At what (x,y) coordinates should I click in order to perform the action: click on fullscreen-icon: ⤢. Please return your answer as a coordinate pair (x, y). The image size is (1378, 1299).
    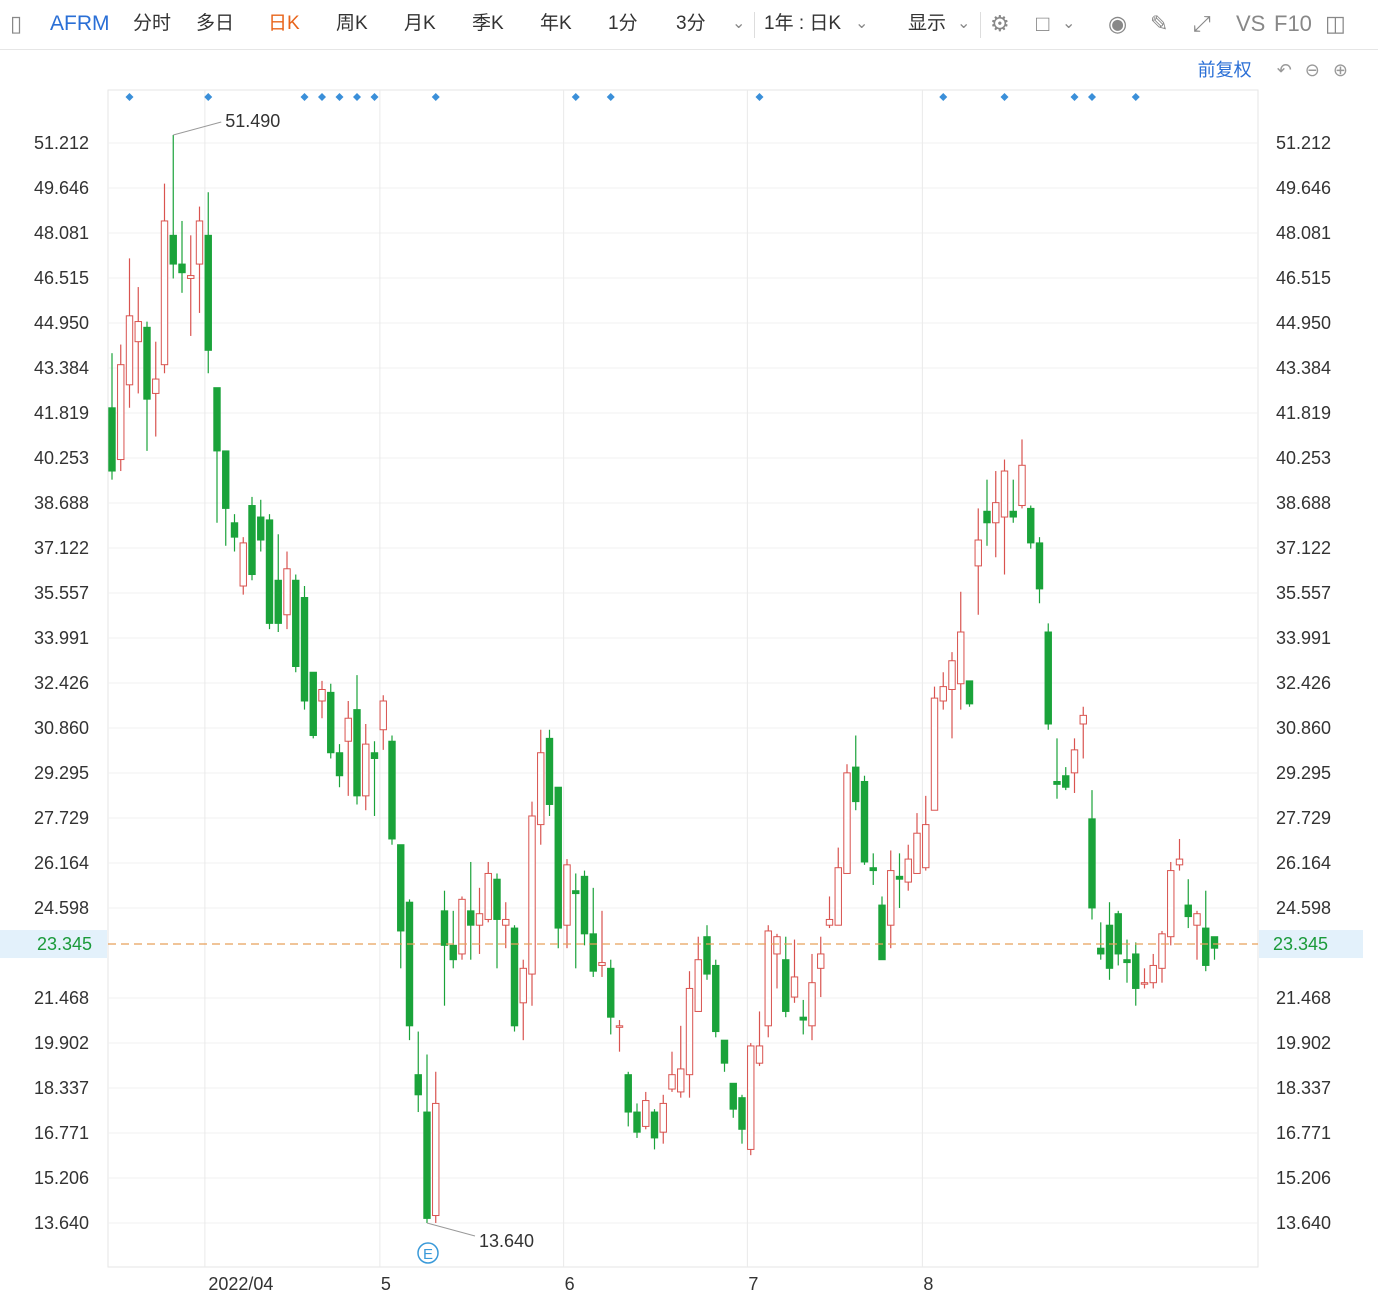
    Looking at the image, I should click on (1202, 23).